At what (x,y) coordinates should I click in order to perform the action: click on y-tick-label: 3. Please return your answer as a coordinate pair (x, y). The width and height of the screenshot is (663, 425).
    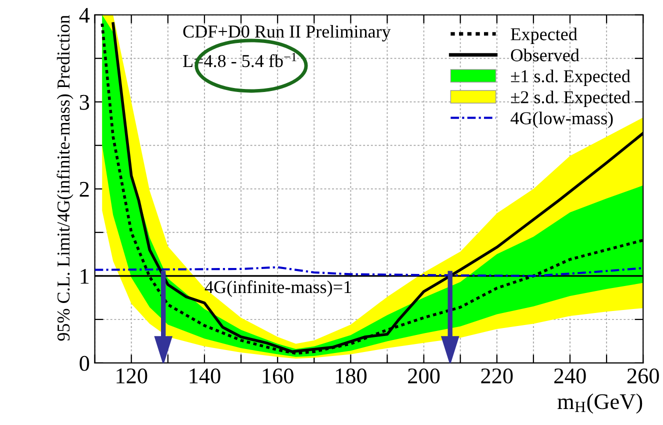
    Looking at the image, I should click on (85, 102).